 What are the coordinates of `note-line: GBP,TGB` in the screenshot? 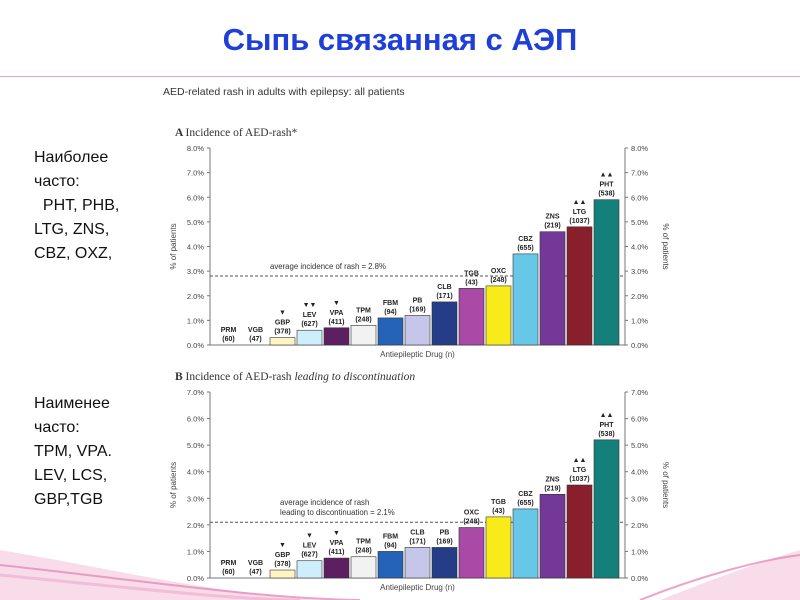 It's located at (69, 499).